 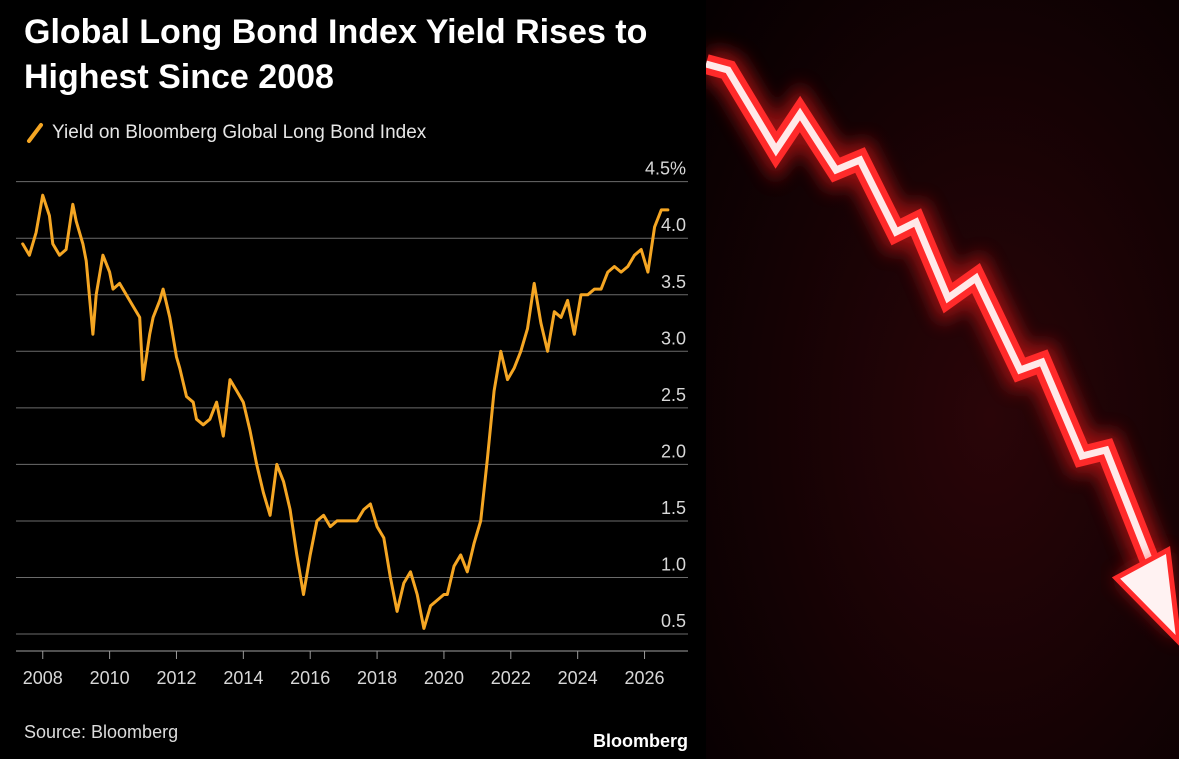 What do you see at coordinates (243, 678) in the screenshot?
I see `x-tick-label: 2014` at bounding box center [243, 678].